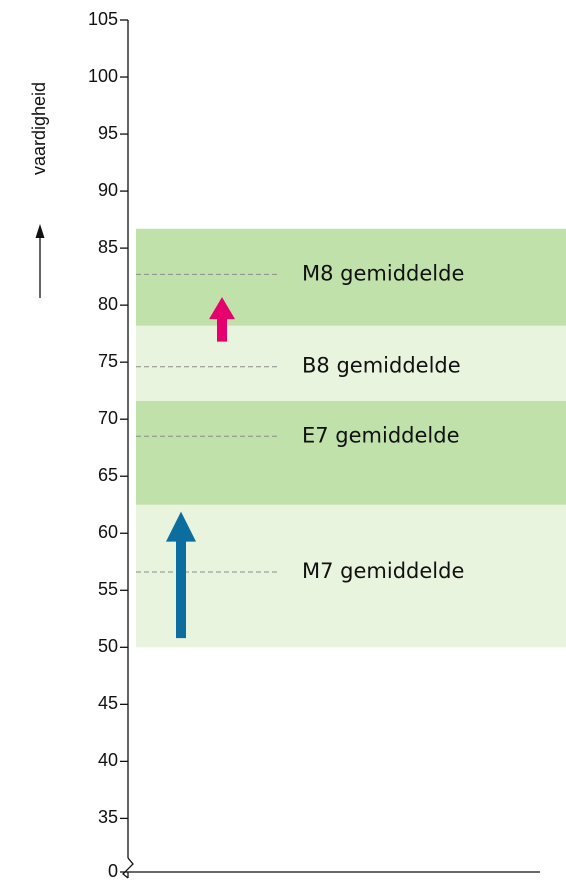  What do you see at coordinates (108, 817) in the screenshot?
I see `y-tick-label: 35` at bounding box center [108, 817].